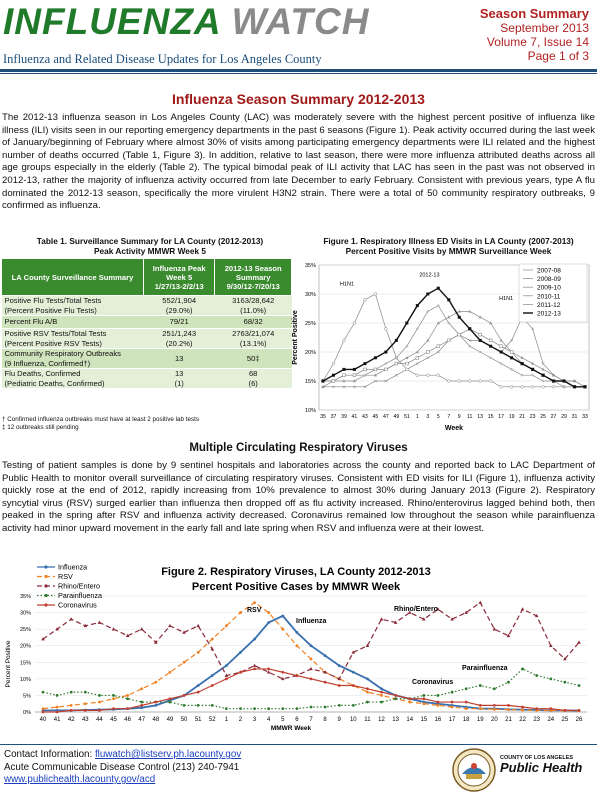 The height and width of the screenshot is (803, 597). Describe the element at coordinates (25, 630) in the screenshot. I see `y-tick-label: 25%` at that location.